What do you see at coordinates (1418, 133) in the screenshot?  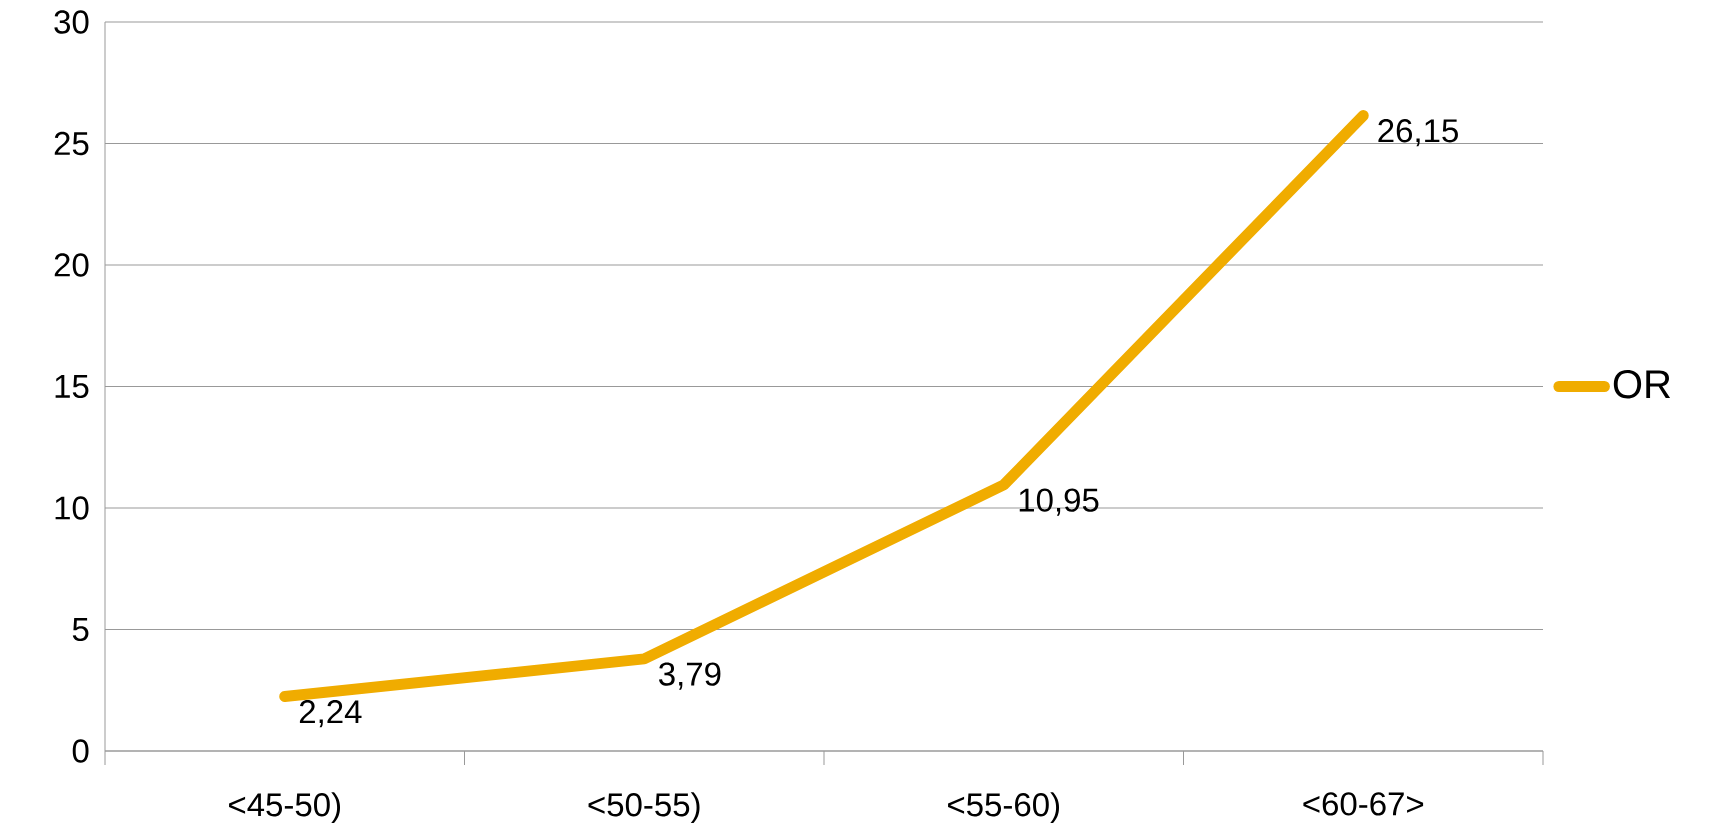 I see `data-label: 26,15` at bounding box center [1418, 133].